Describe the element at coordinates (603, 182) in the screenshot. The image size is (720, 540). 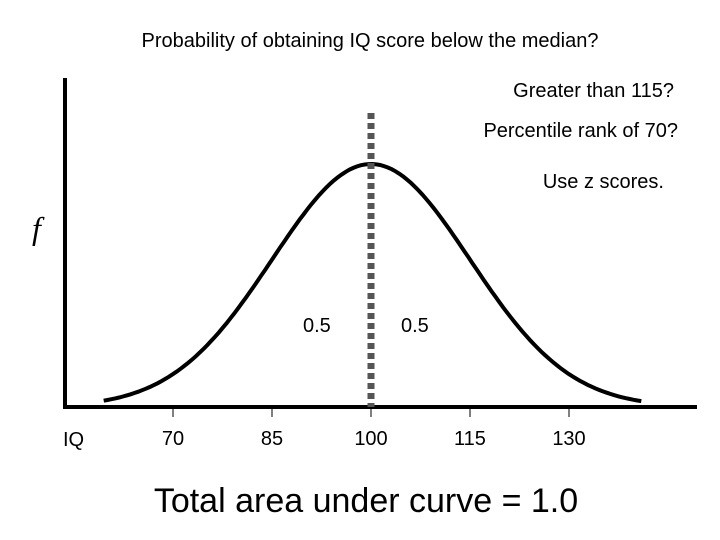
I see `method-note: Use z scores.` at that location.